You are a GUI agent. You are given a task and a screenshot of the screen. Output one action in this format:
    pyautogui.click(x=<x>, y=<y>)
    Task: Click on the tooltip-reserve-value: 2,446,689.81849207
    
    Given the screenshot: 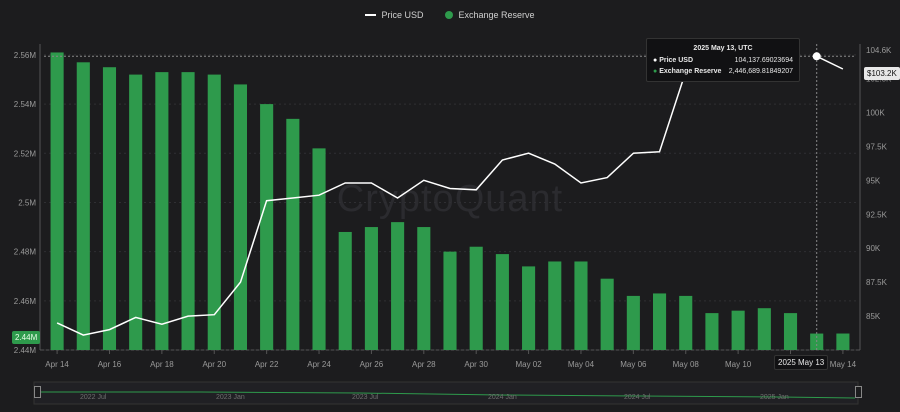 What is the action you would take?
    pyautogui.click(x=760, y=71)
    